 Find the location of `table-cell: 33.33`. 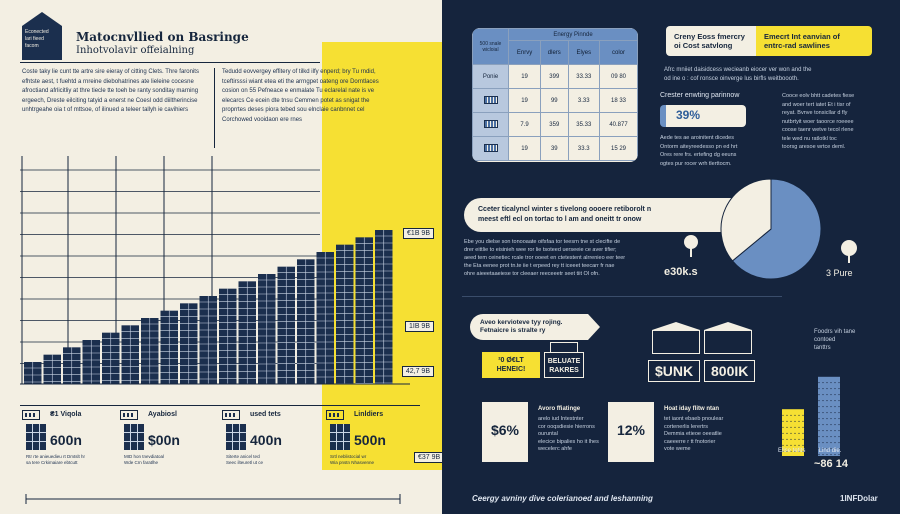

table-cell: 33.33 is located at coordinates (583, 76).